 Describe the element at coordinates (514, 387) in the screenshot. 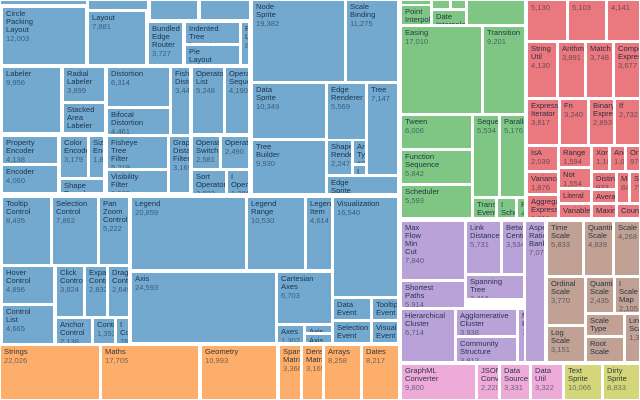

I see `cell-value: 3,331` at that location.